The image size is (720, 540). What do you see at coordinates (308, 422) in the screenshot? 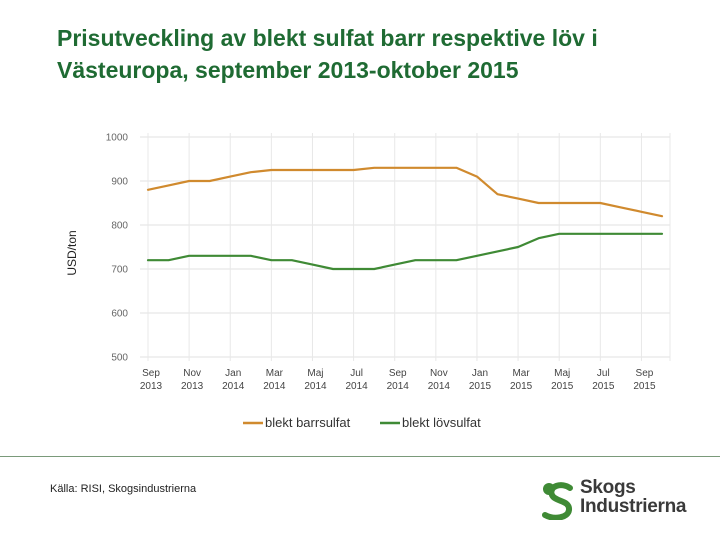
I see `legend-label: blekt barrsulfat` at bounding box center [308, 422].